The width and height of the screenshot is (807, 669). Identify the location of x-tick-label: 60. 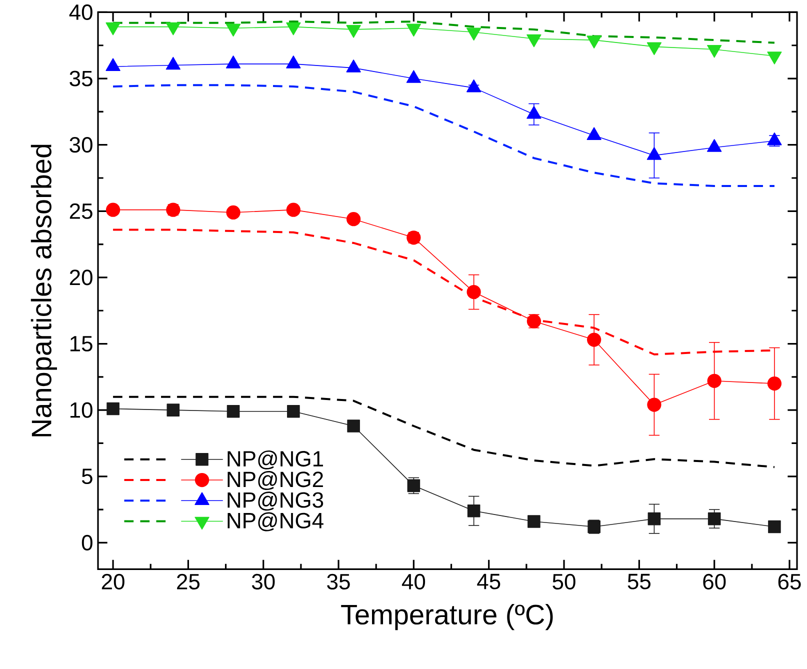
(714, 582).